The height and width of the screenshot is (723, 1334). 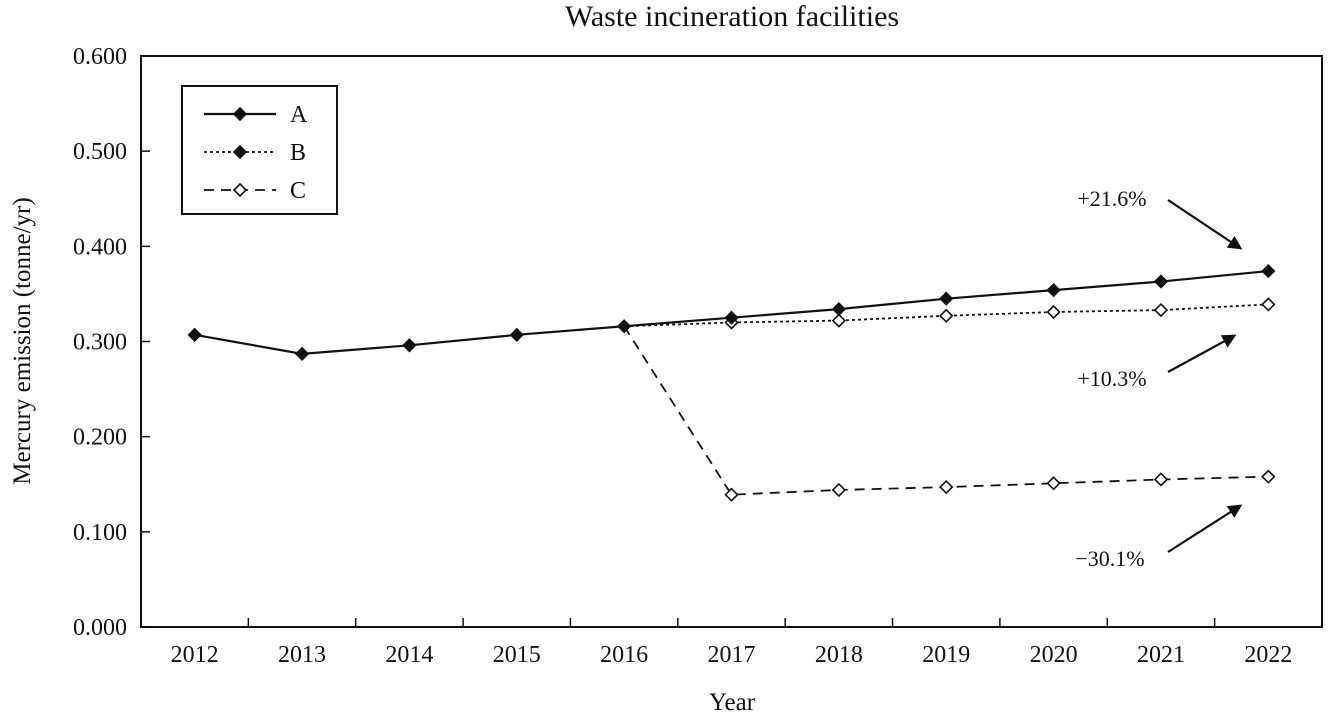 I want to click on annotation-c-text: −30.1%, so click(x=1109, y=558).